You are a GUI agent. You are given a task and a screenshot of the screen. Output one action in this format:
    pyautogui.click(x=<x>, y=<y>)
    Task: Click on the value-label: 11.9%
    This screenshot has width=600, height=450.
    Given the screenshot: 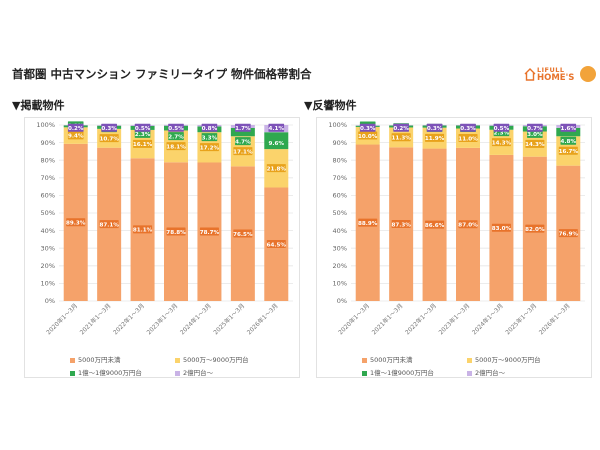 What is the action you would take?
    pyautogui.click(x=435, y=139)
    